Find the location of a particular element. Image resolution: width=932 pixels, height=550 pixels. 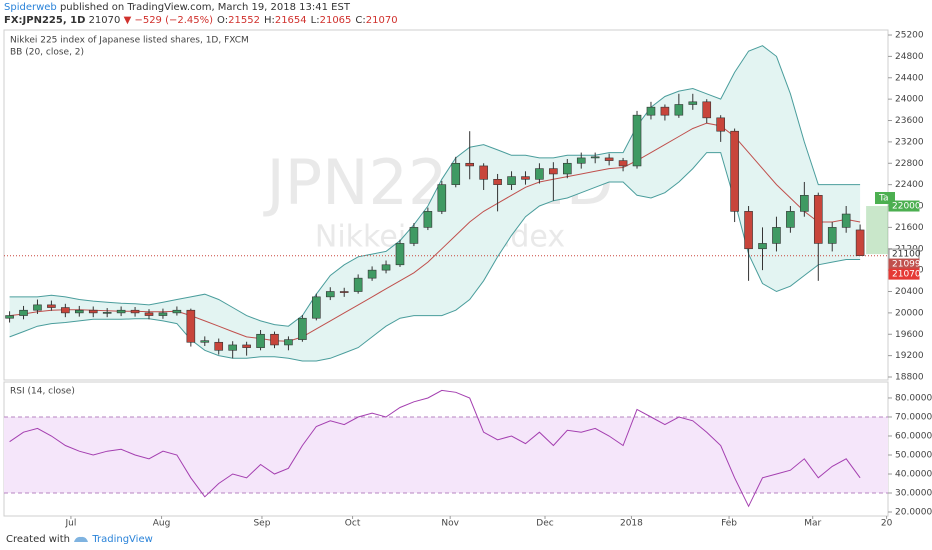

y-tick-label: 50.0000 is located at coordinates (913, 455).